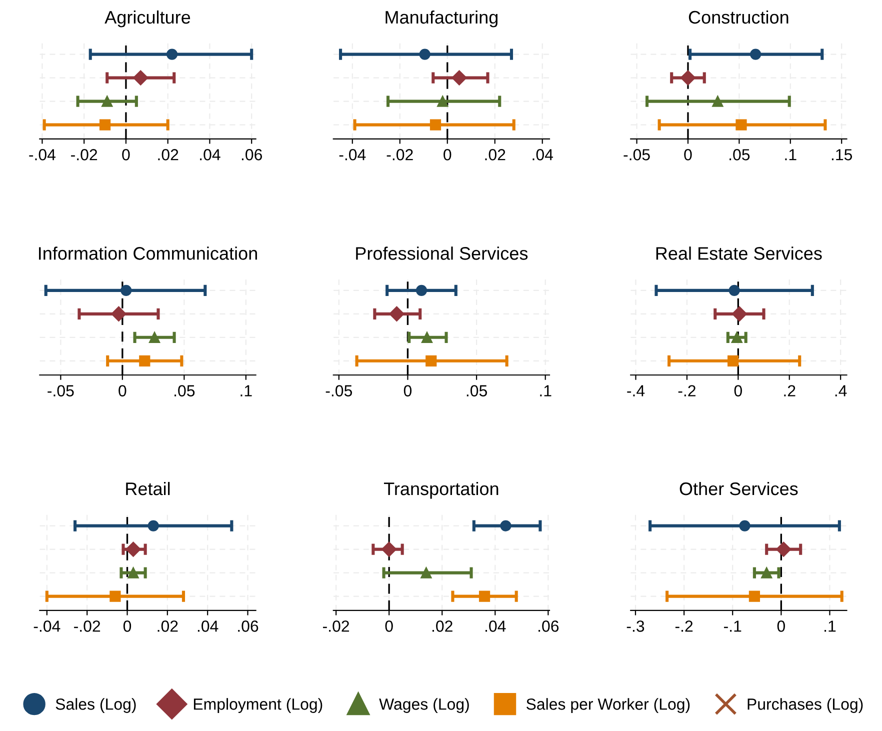 Image resolution: width=882 pixels, height=731 pixels. Describe the element at coordinates (608, 705) in the screenshot. I see `legend-label: Sales per Worker (Log)` at that location.